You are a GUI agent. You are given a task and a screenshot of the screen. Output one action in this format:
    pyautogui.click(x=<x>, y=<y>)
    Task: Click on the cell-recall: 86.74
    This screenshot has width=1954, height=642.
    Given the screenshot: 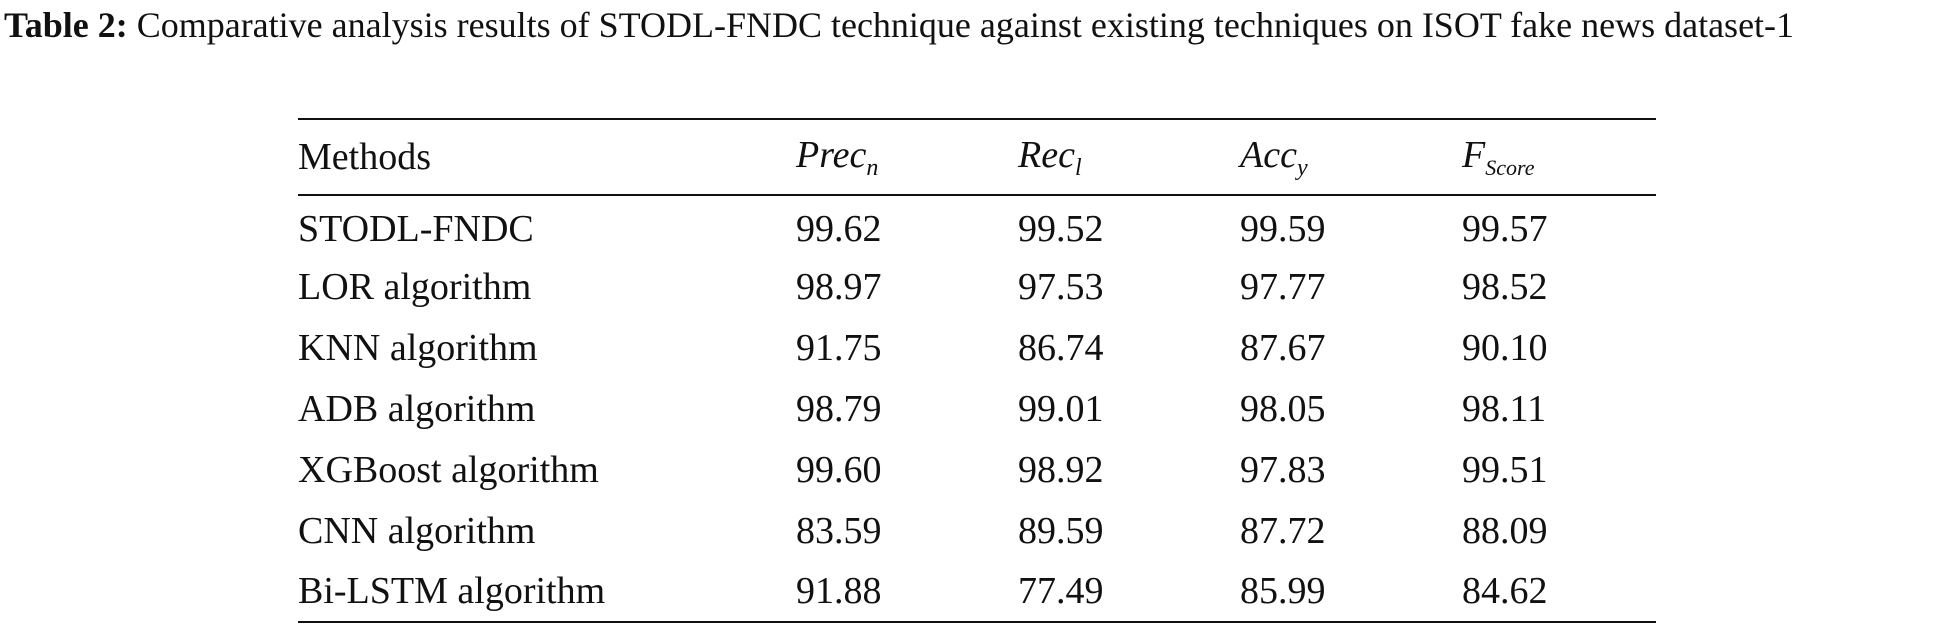 What is the action you would take?
    pyautogui.click(x=1061, y=347)
    